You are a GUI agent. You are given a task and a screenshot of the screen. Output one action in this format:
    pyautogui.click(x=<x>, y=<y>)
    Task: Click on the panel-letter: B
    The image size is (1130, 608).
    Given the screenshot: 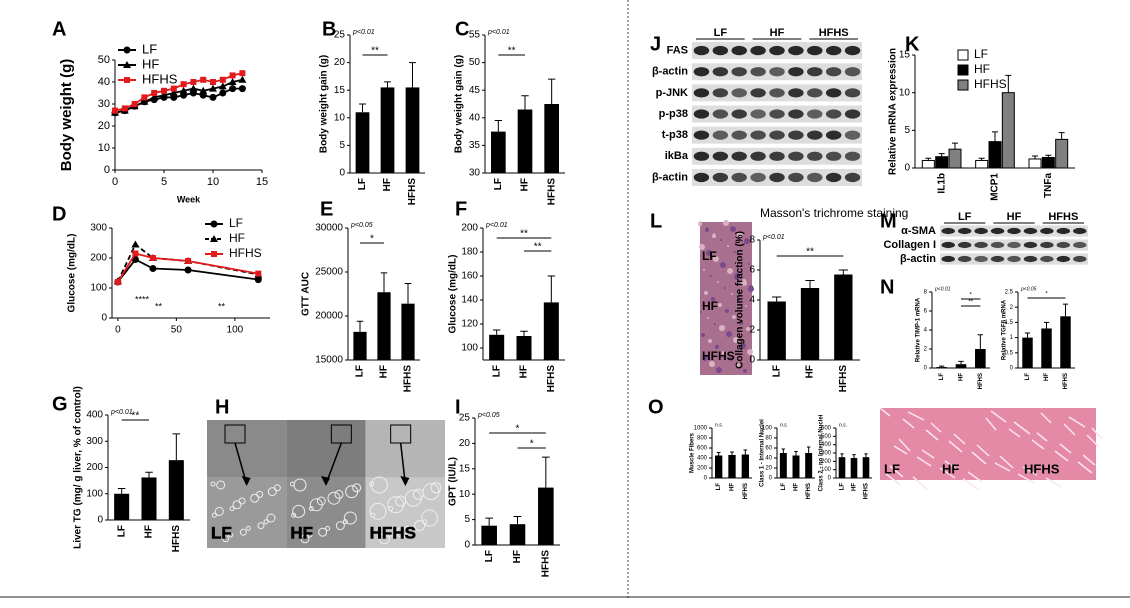 What is the action you would take?
    pyautogui.click(x=329, y=29)
    